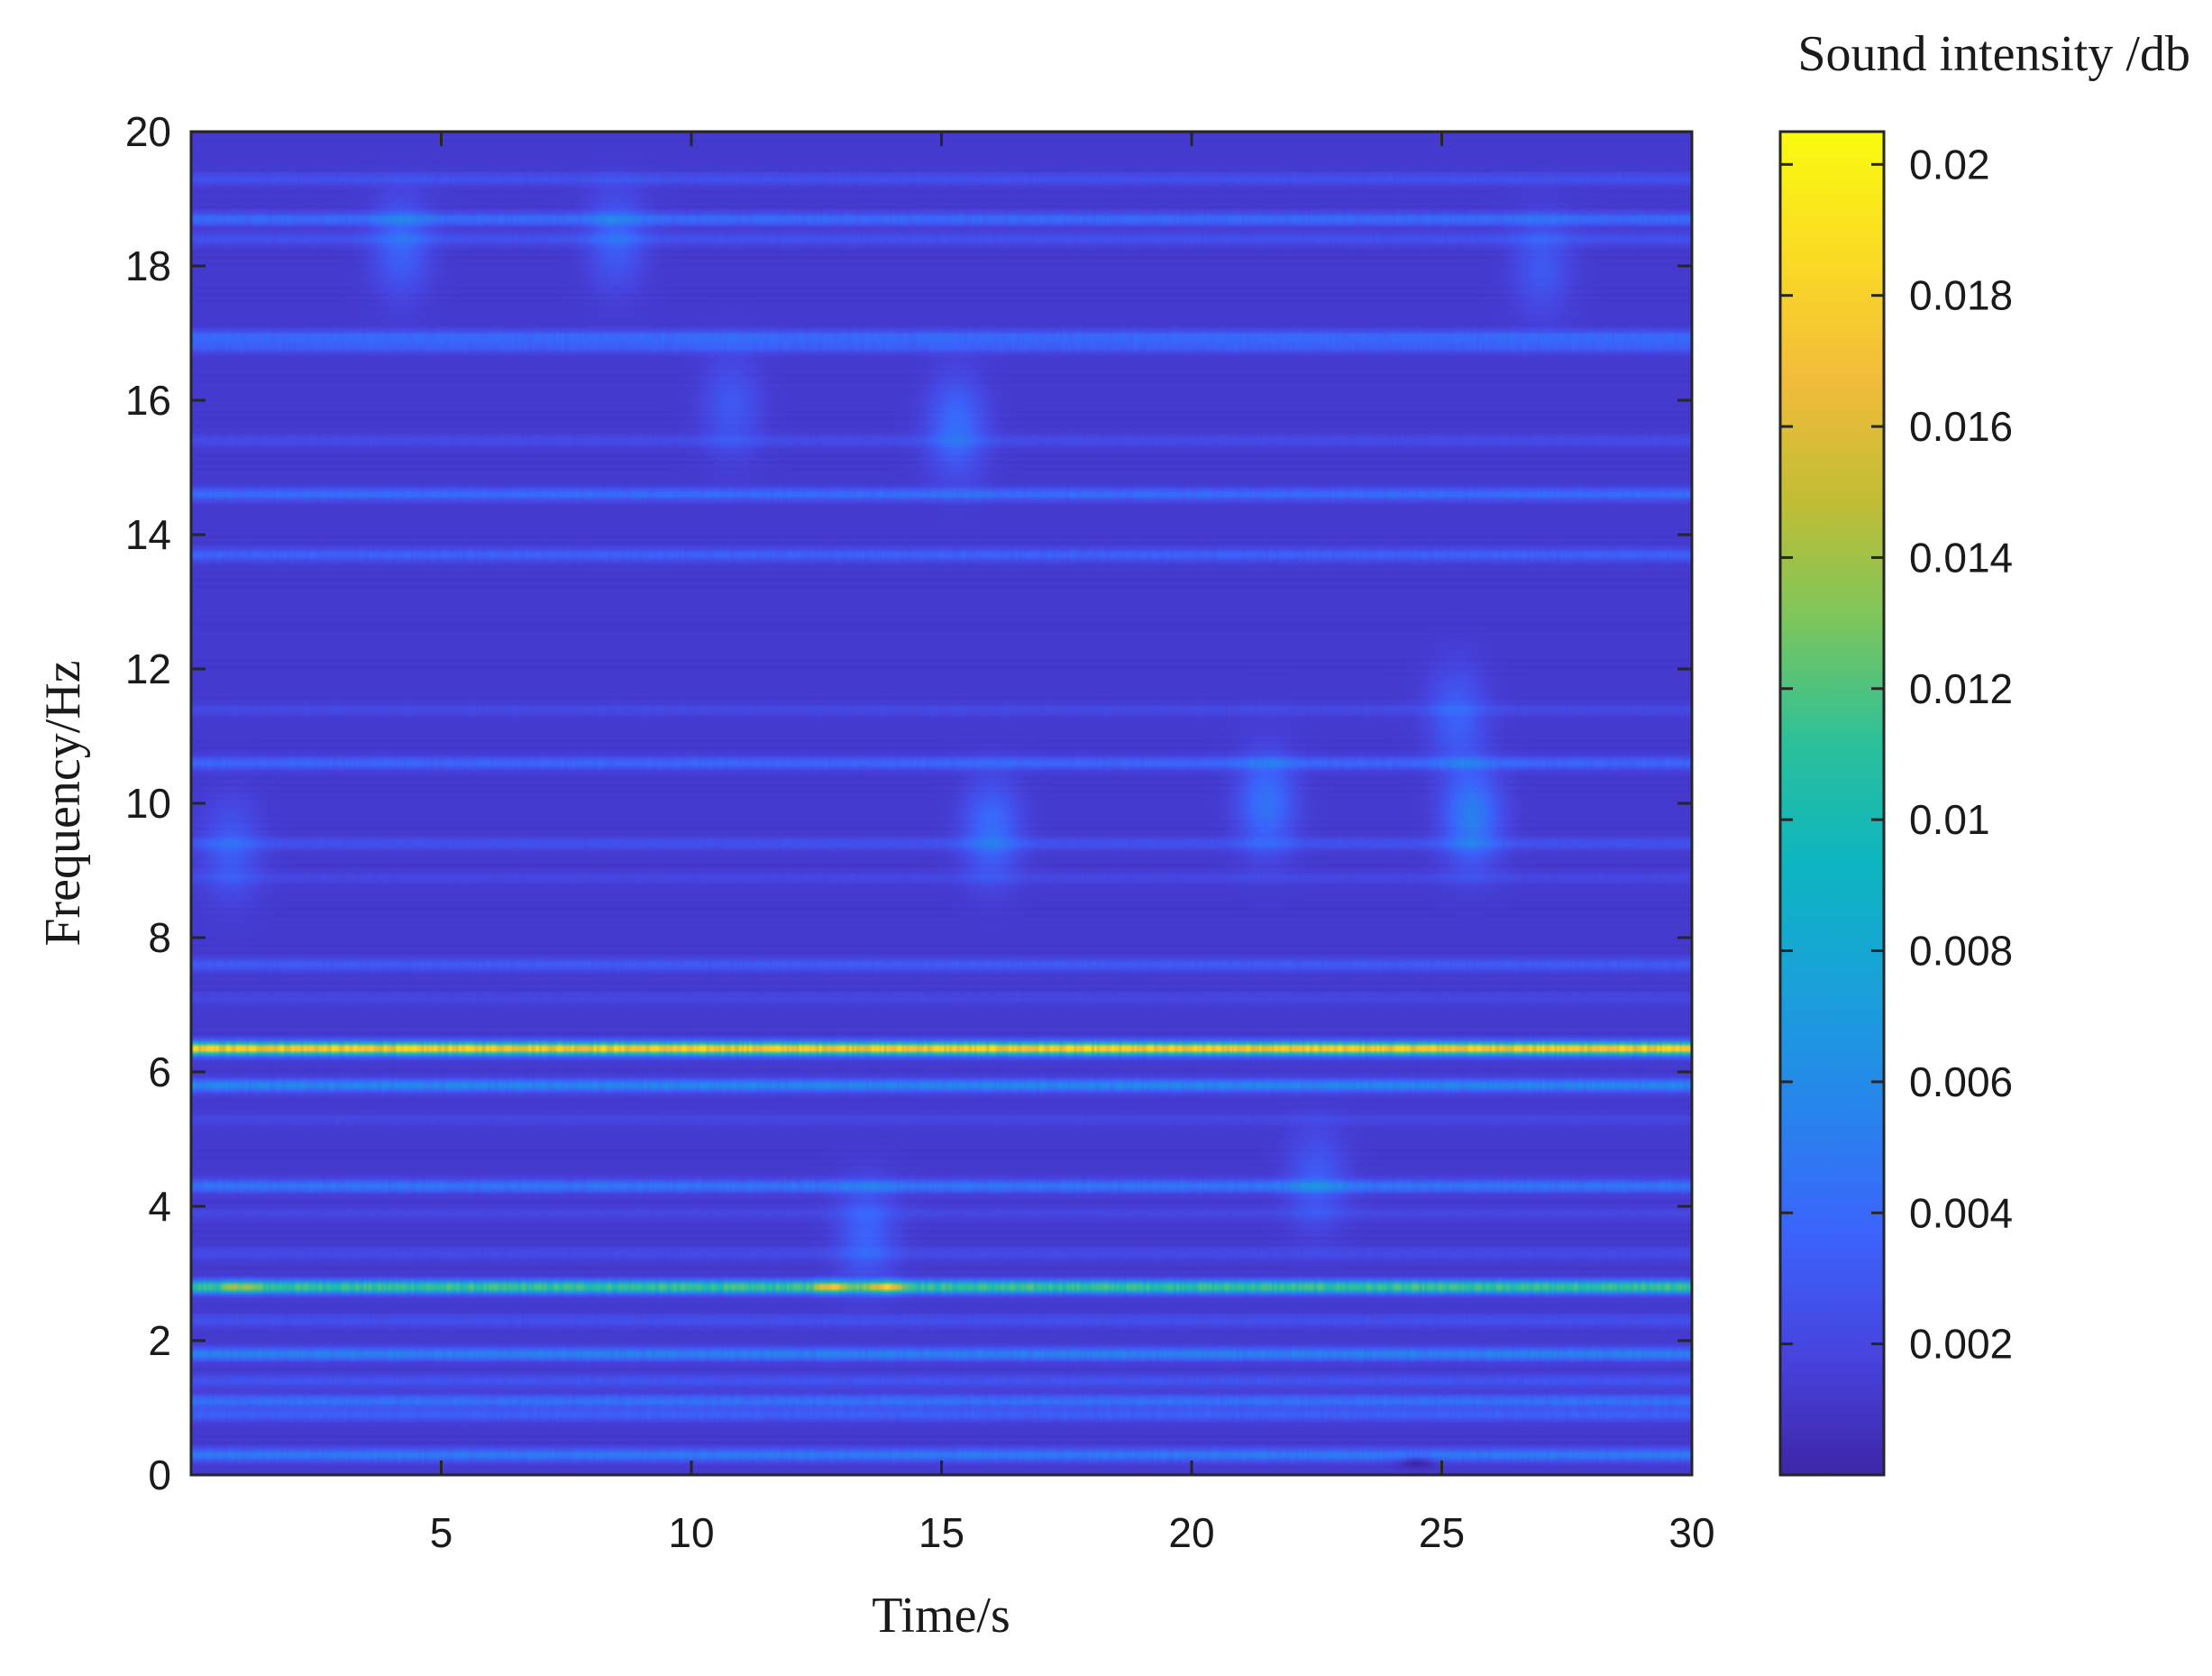  What do you see at coordinates (159, 937) in the screenshot?
I see `y-tick-label: 8` at bounding box center [159, 937].